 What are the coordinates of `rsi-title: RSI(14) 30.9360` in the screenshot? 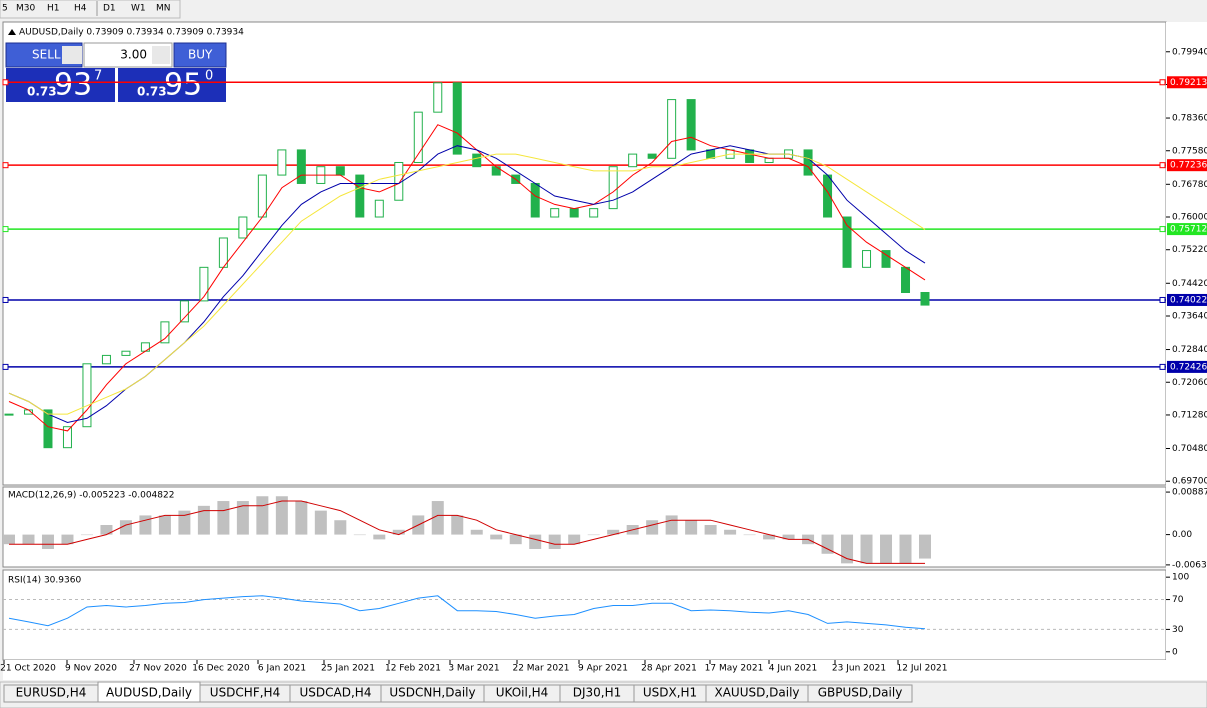 It's located at (44, 581).